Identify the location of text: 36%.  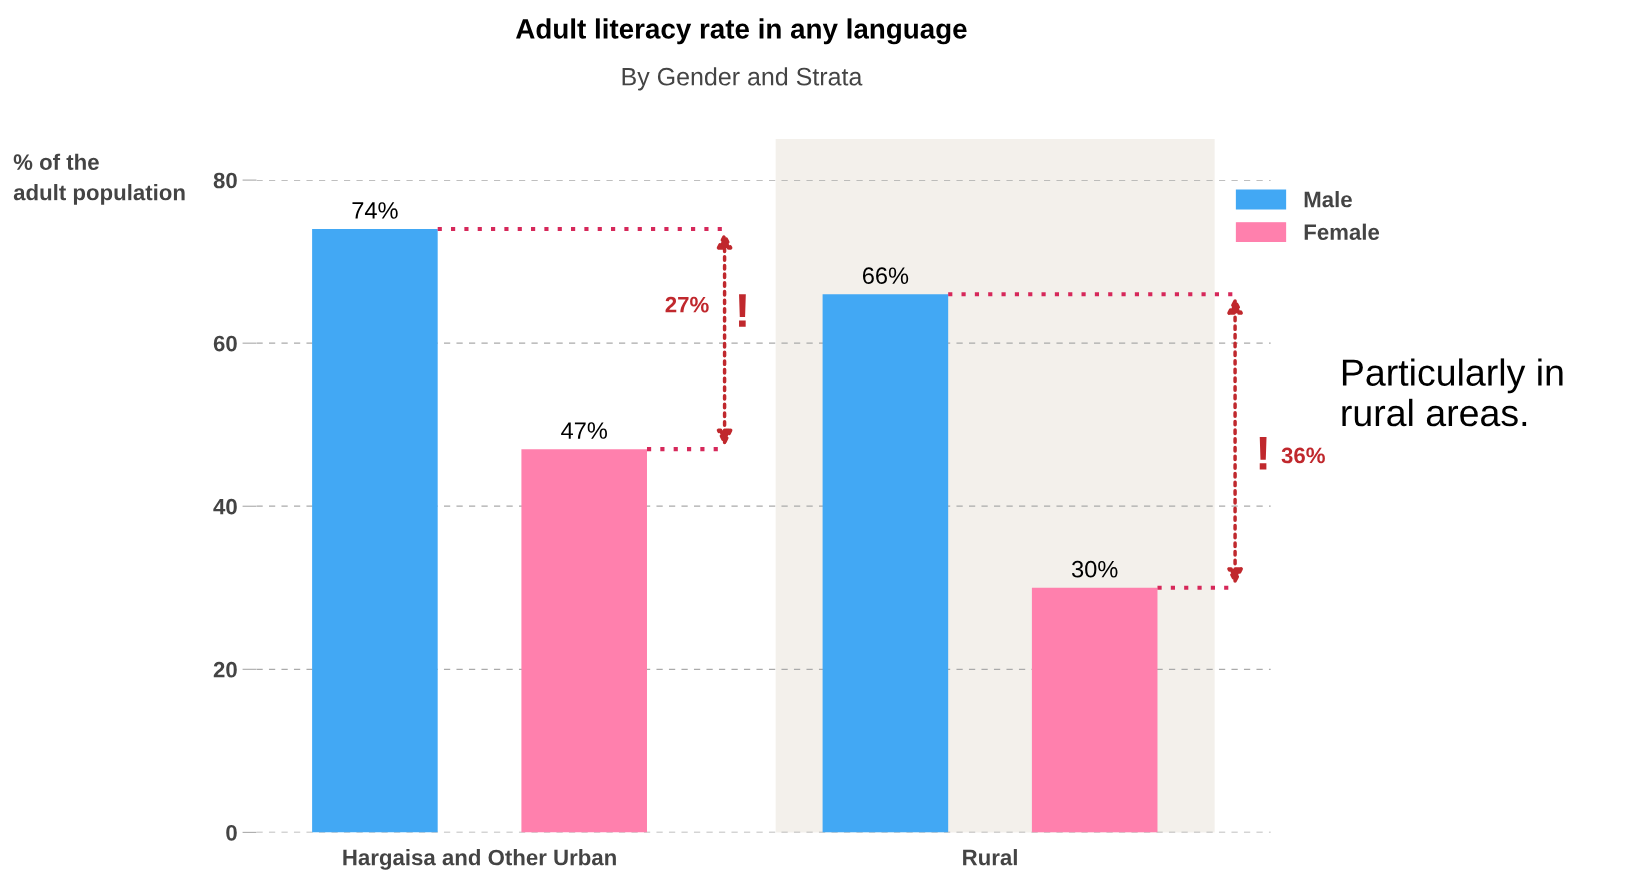
(1303, 455).